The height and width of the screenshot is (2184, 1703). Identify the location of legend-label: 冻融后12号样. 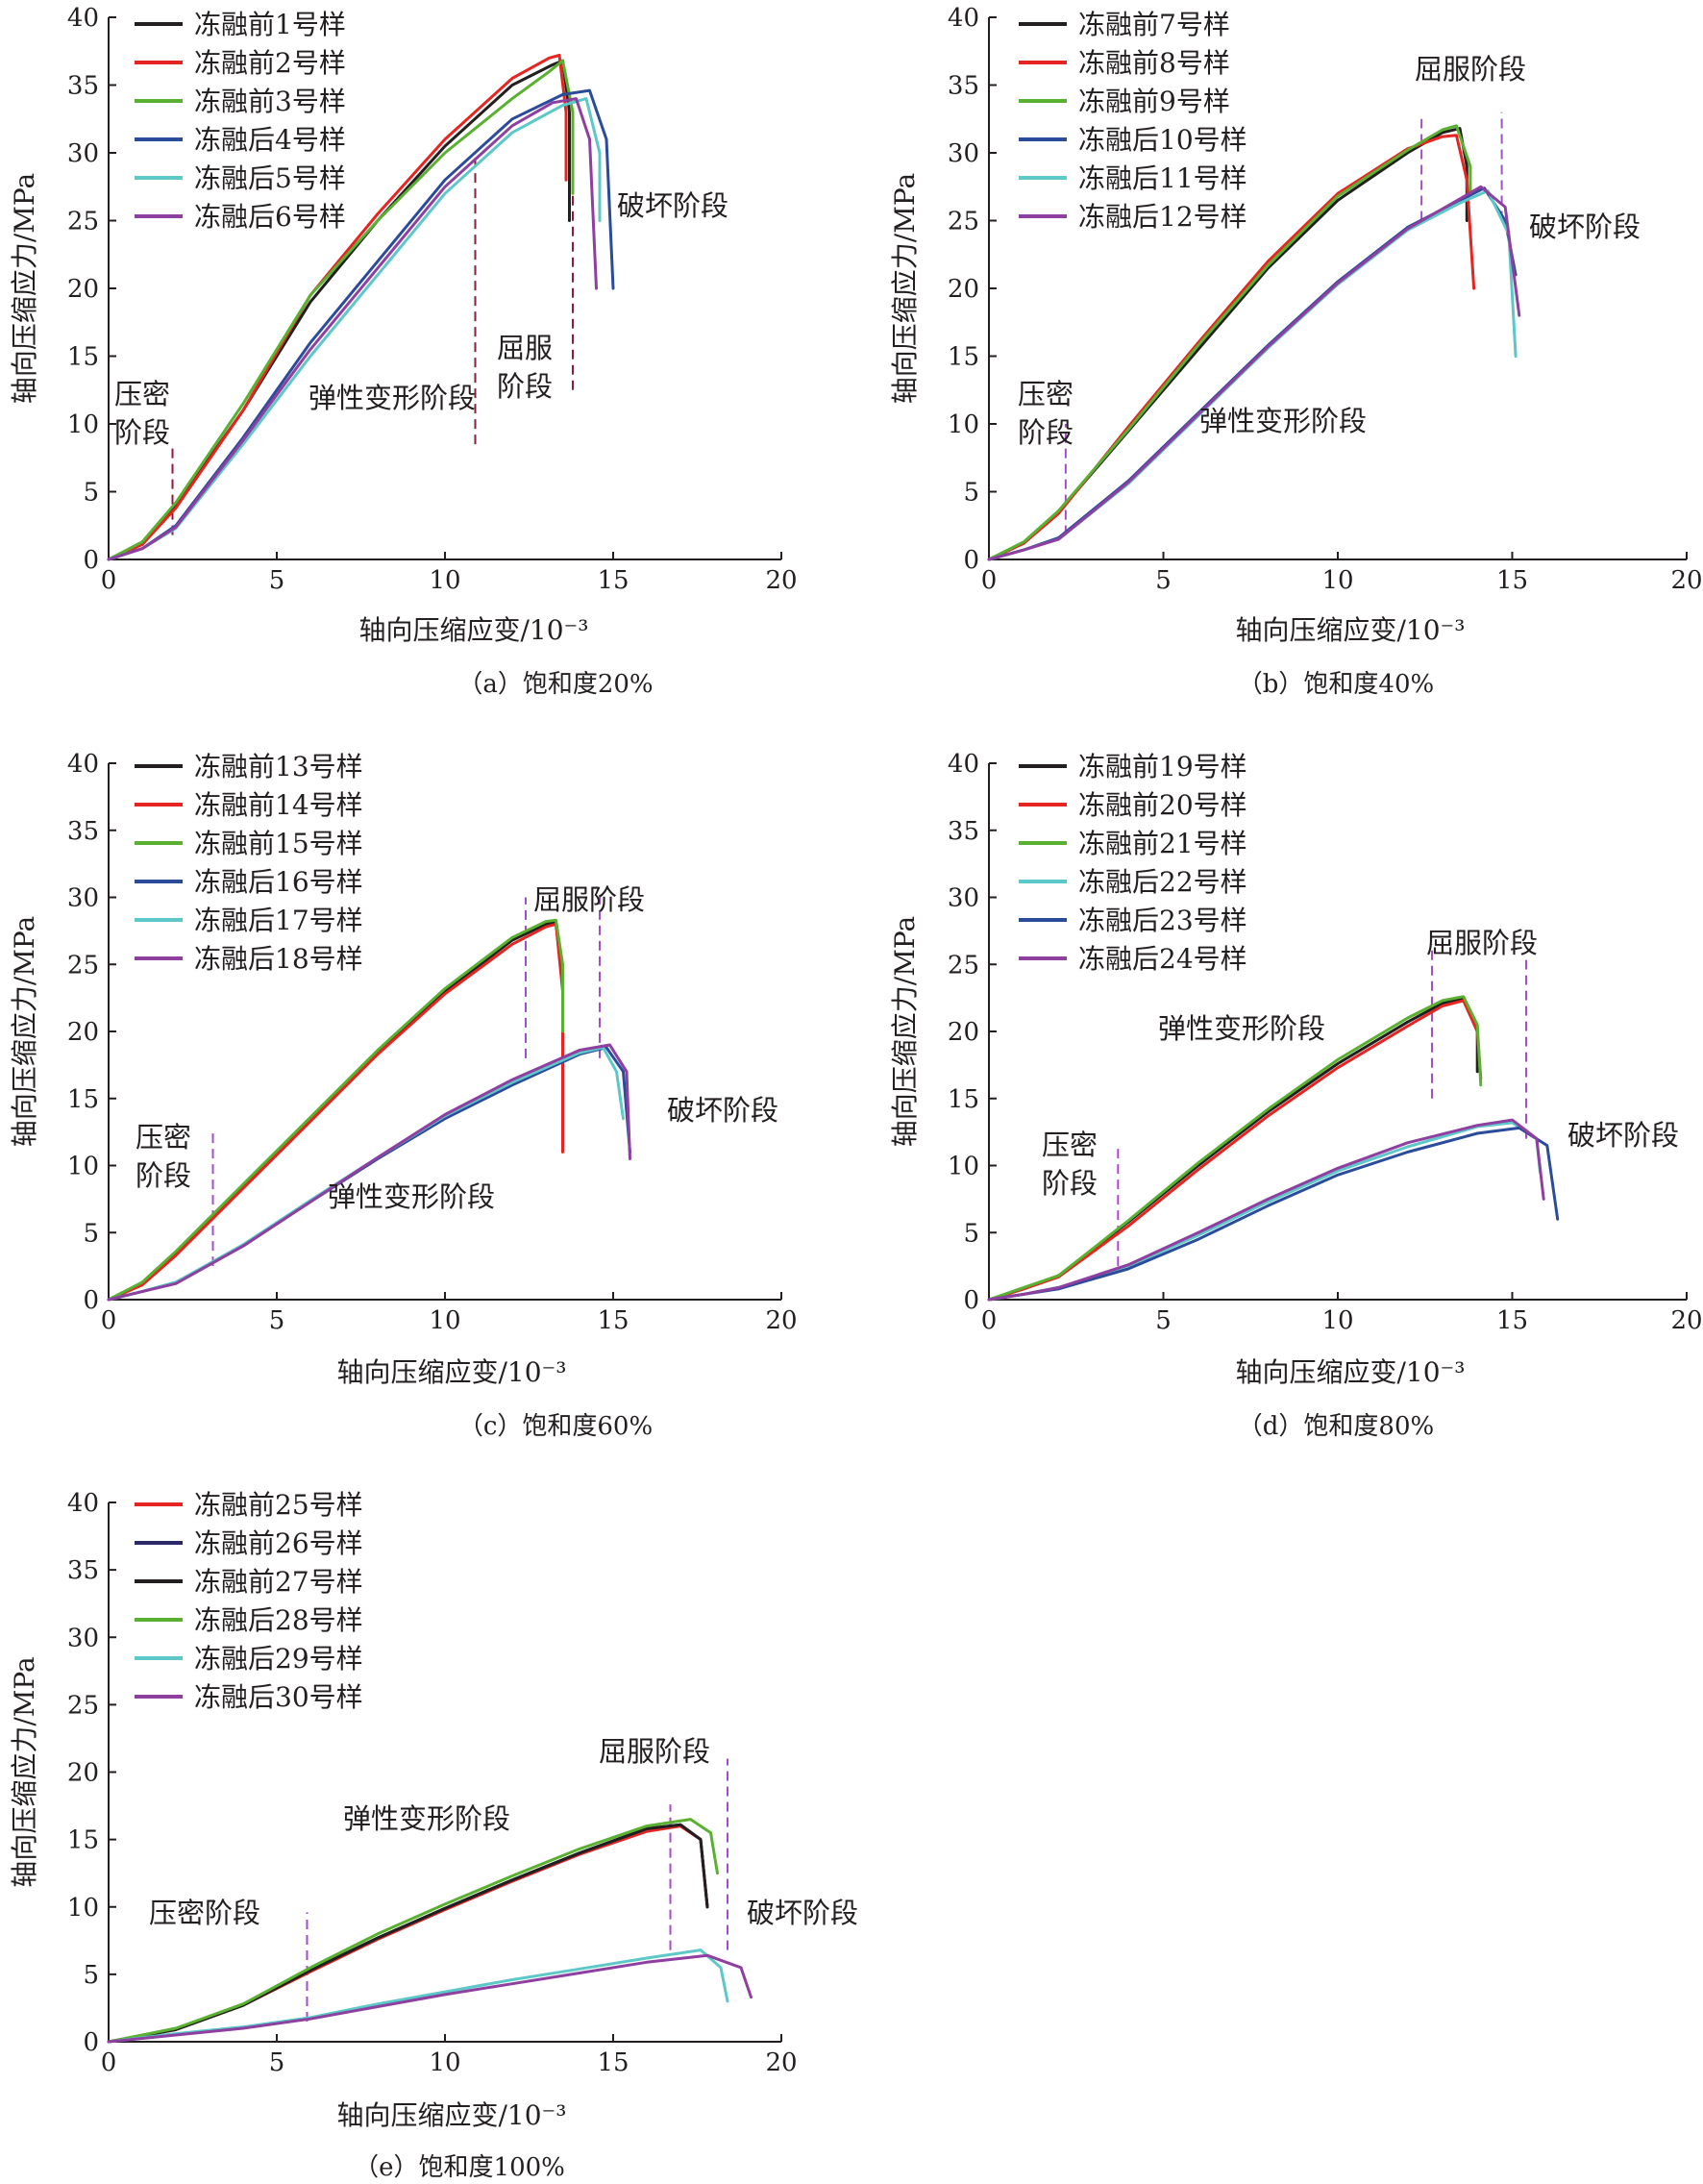
(1162, 217).